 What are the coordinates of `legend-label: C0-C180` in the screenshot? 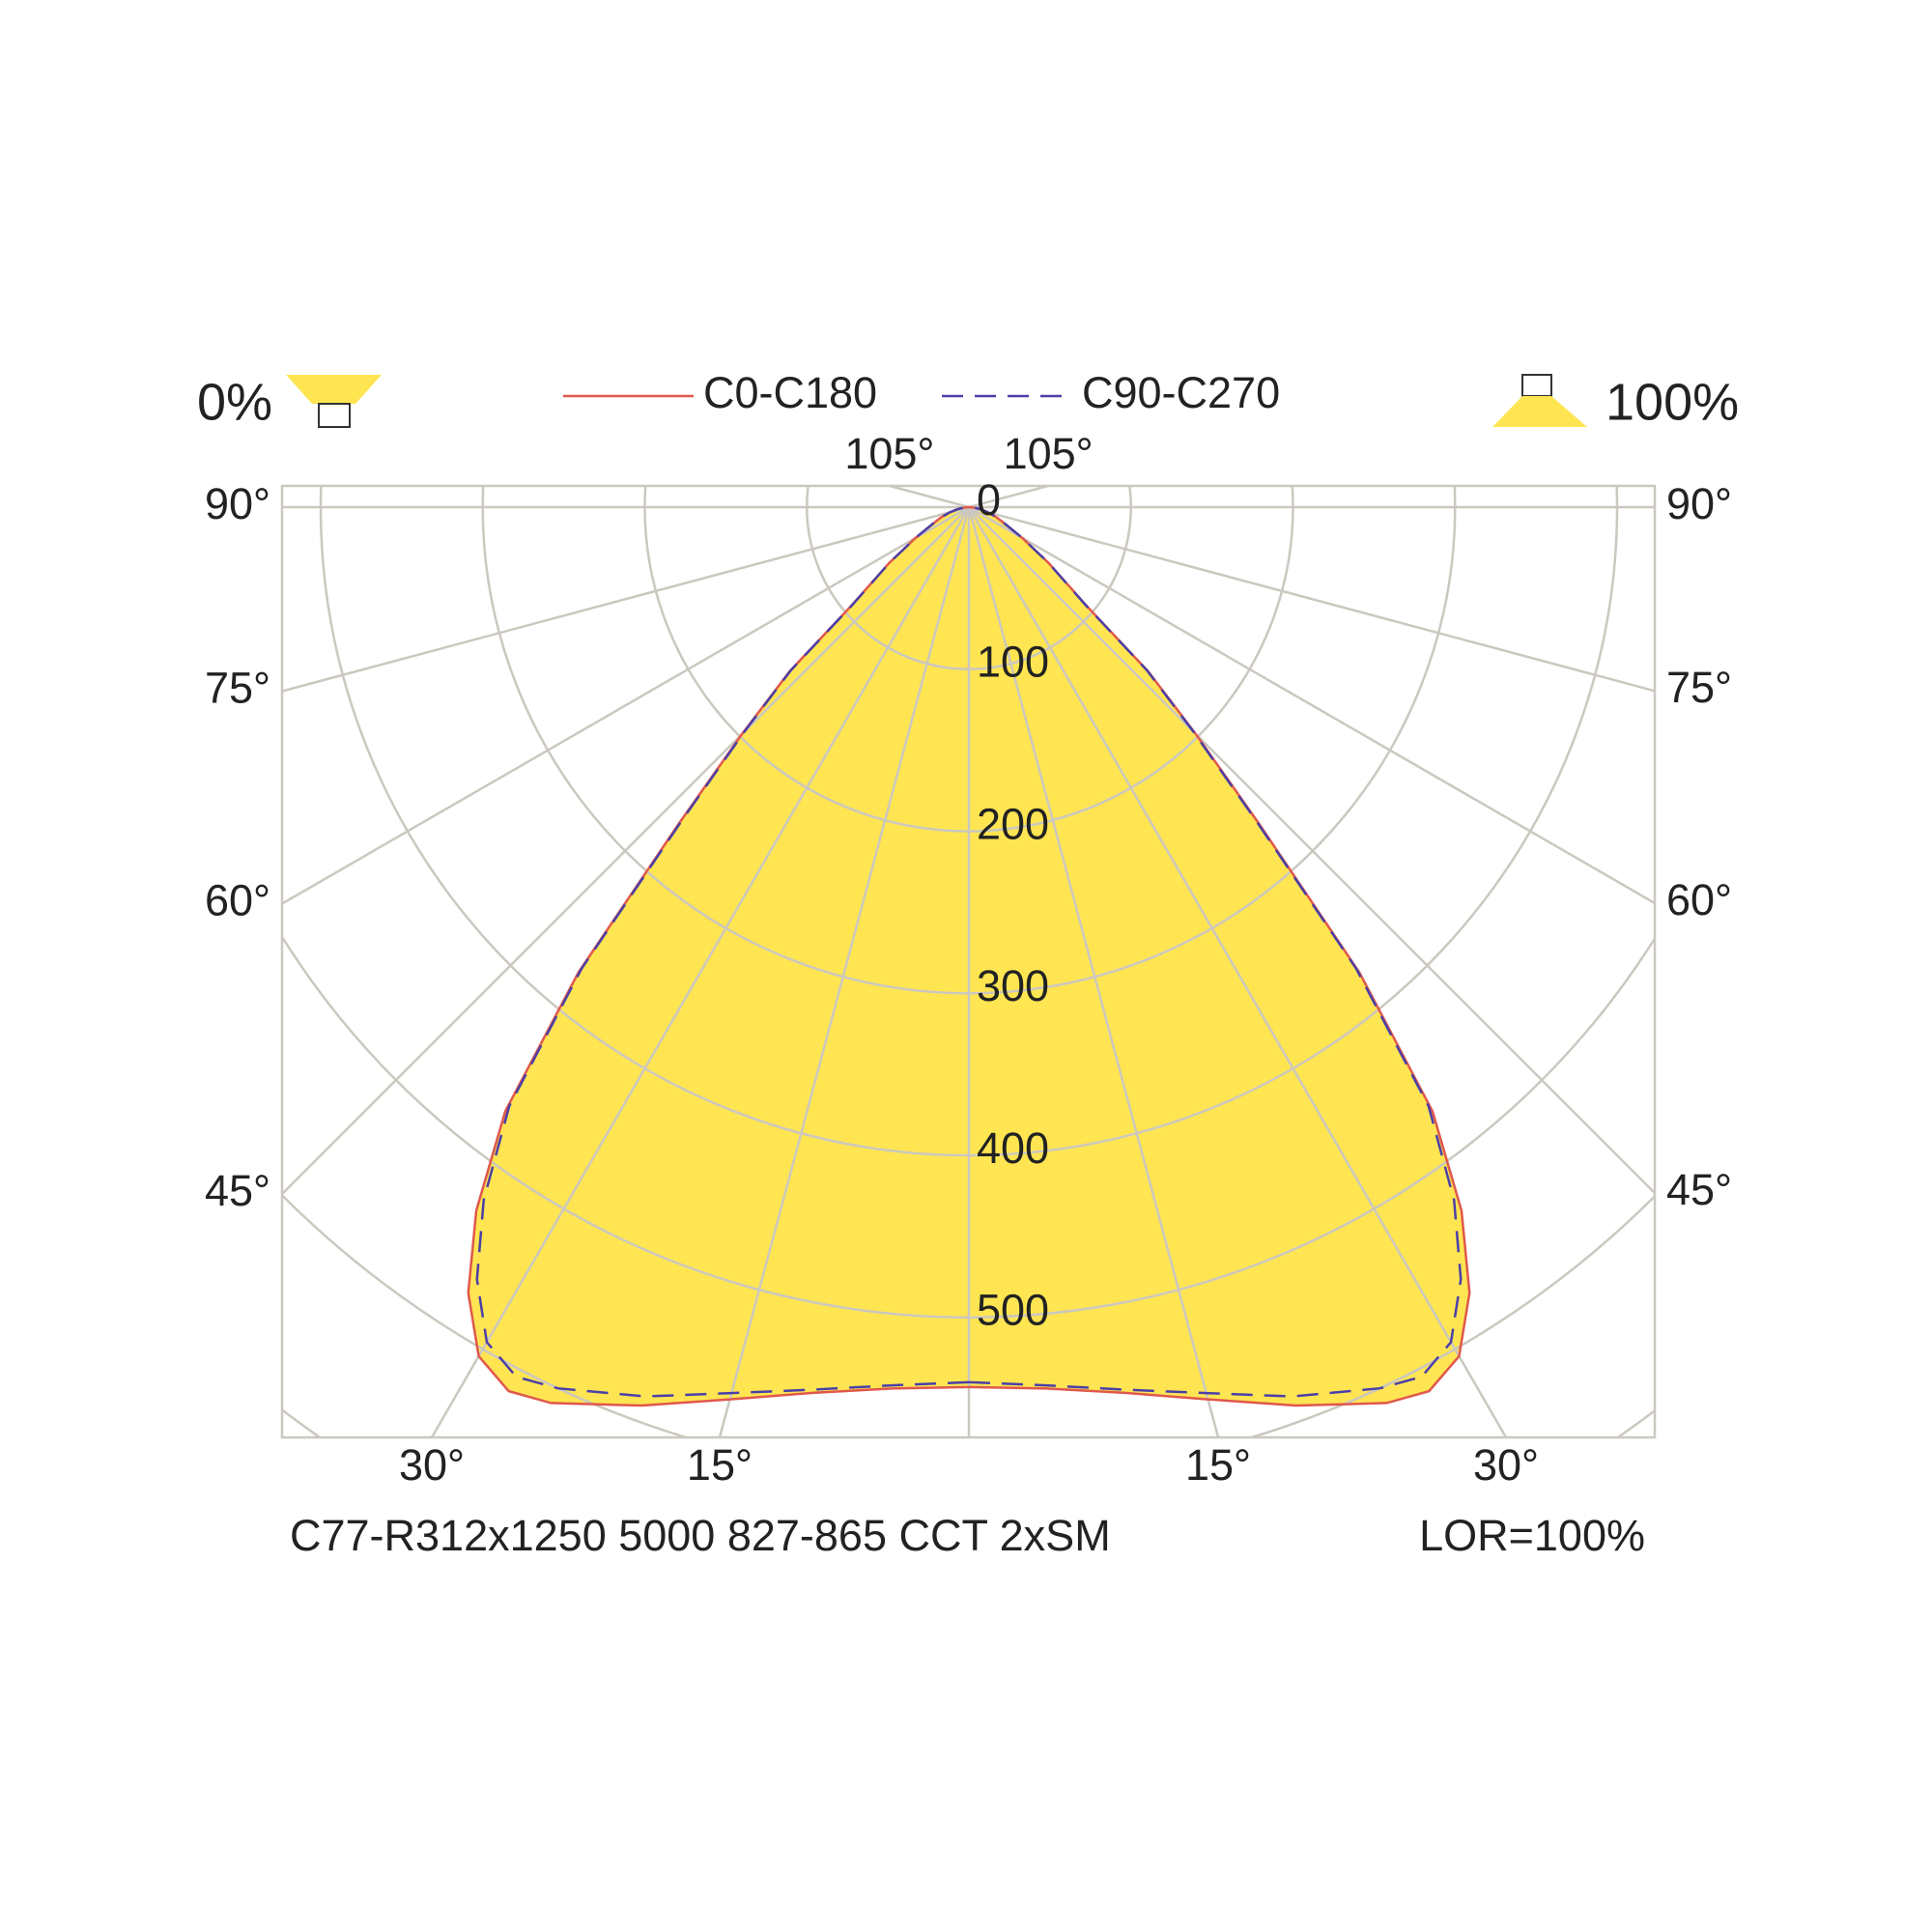 It's located at (790, 392).